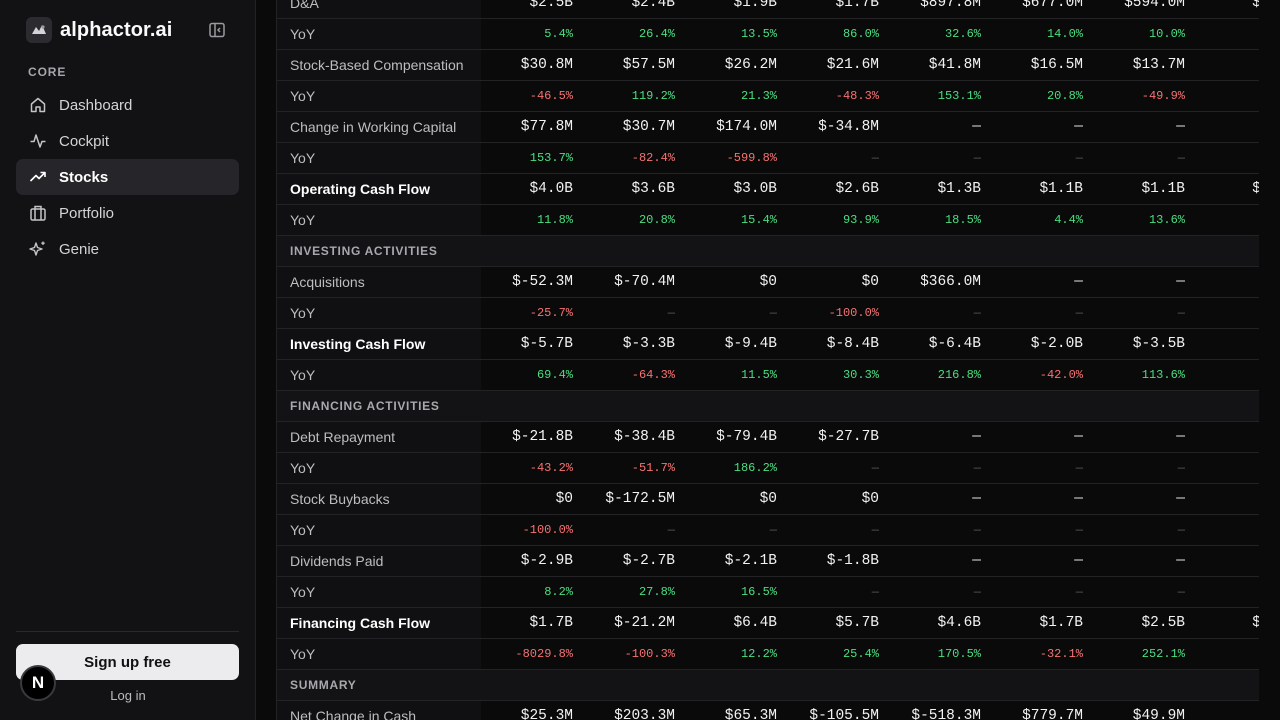 Image resolution: width=1280 pixels, height=720 pixels. What do you see at coordinates (379, 685) in the screenshot?
I see `section-title: SUMMARY` at bounding box center [379, 685].